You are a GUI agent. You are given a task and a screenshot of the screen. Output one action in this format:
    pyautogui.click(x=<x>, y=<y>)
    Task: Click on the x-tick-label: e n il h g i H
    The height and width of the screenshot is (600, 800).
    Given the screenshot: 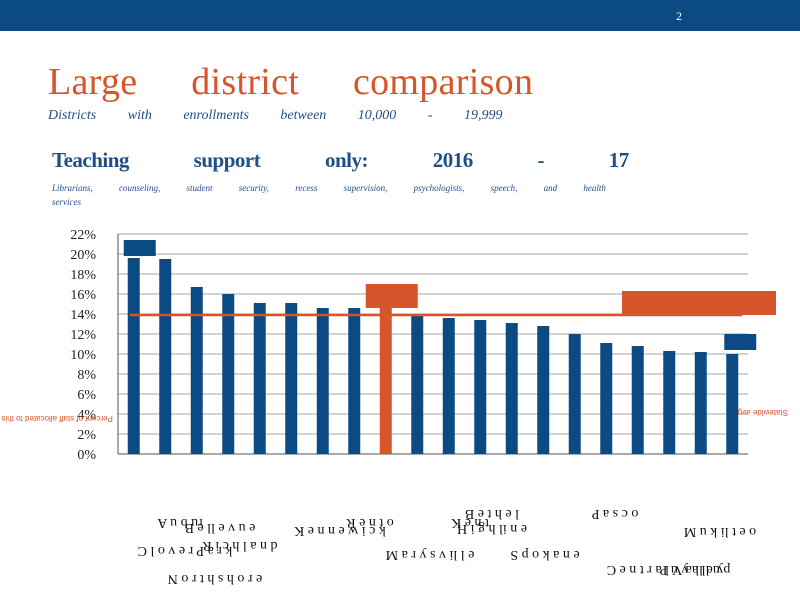 What is the action you would take?
    pyautogui.click(x=492, y=528)
    